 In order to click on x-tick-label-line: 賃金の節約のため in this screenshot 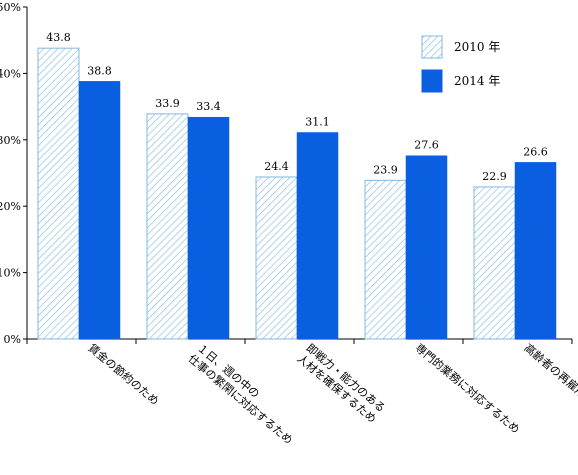, I will do `click(124, 374)`.